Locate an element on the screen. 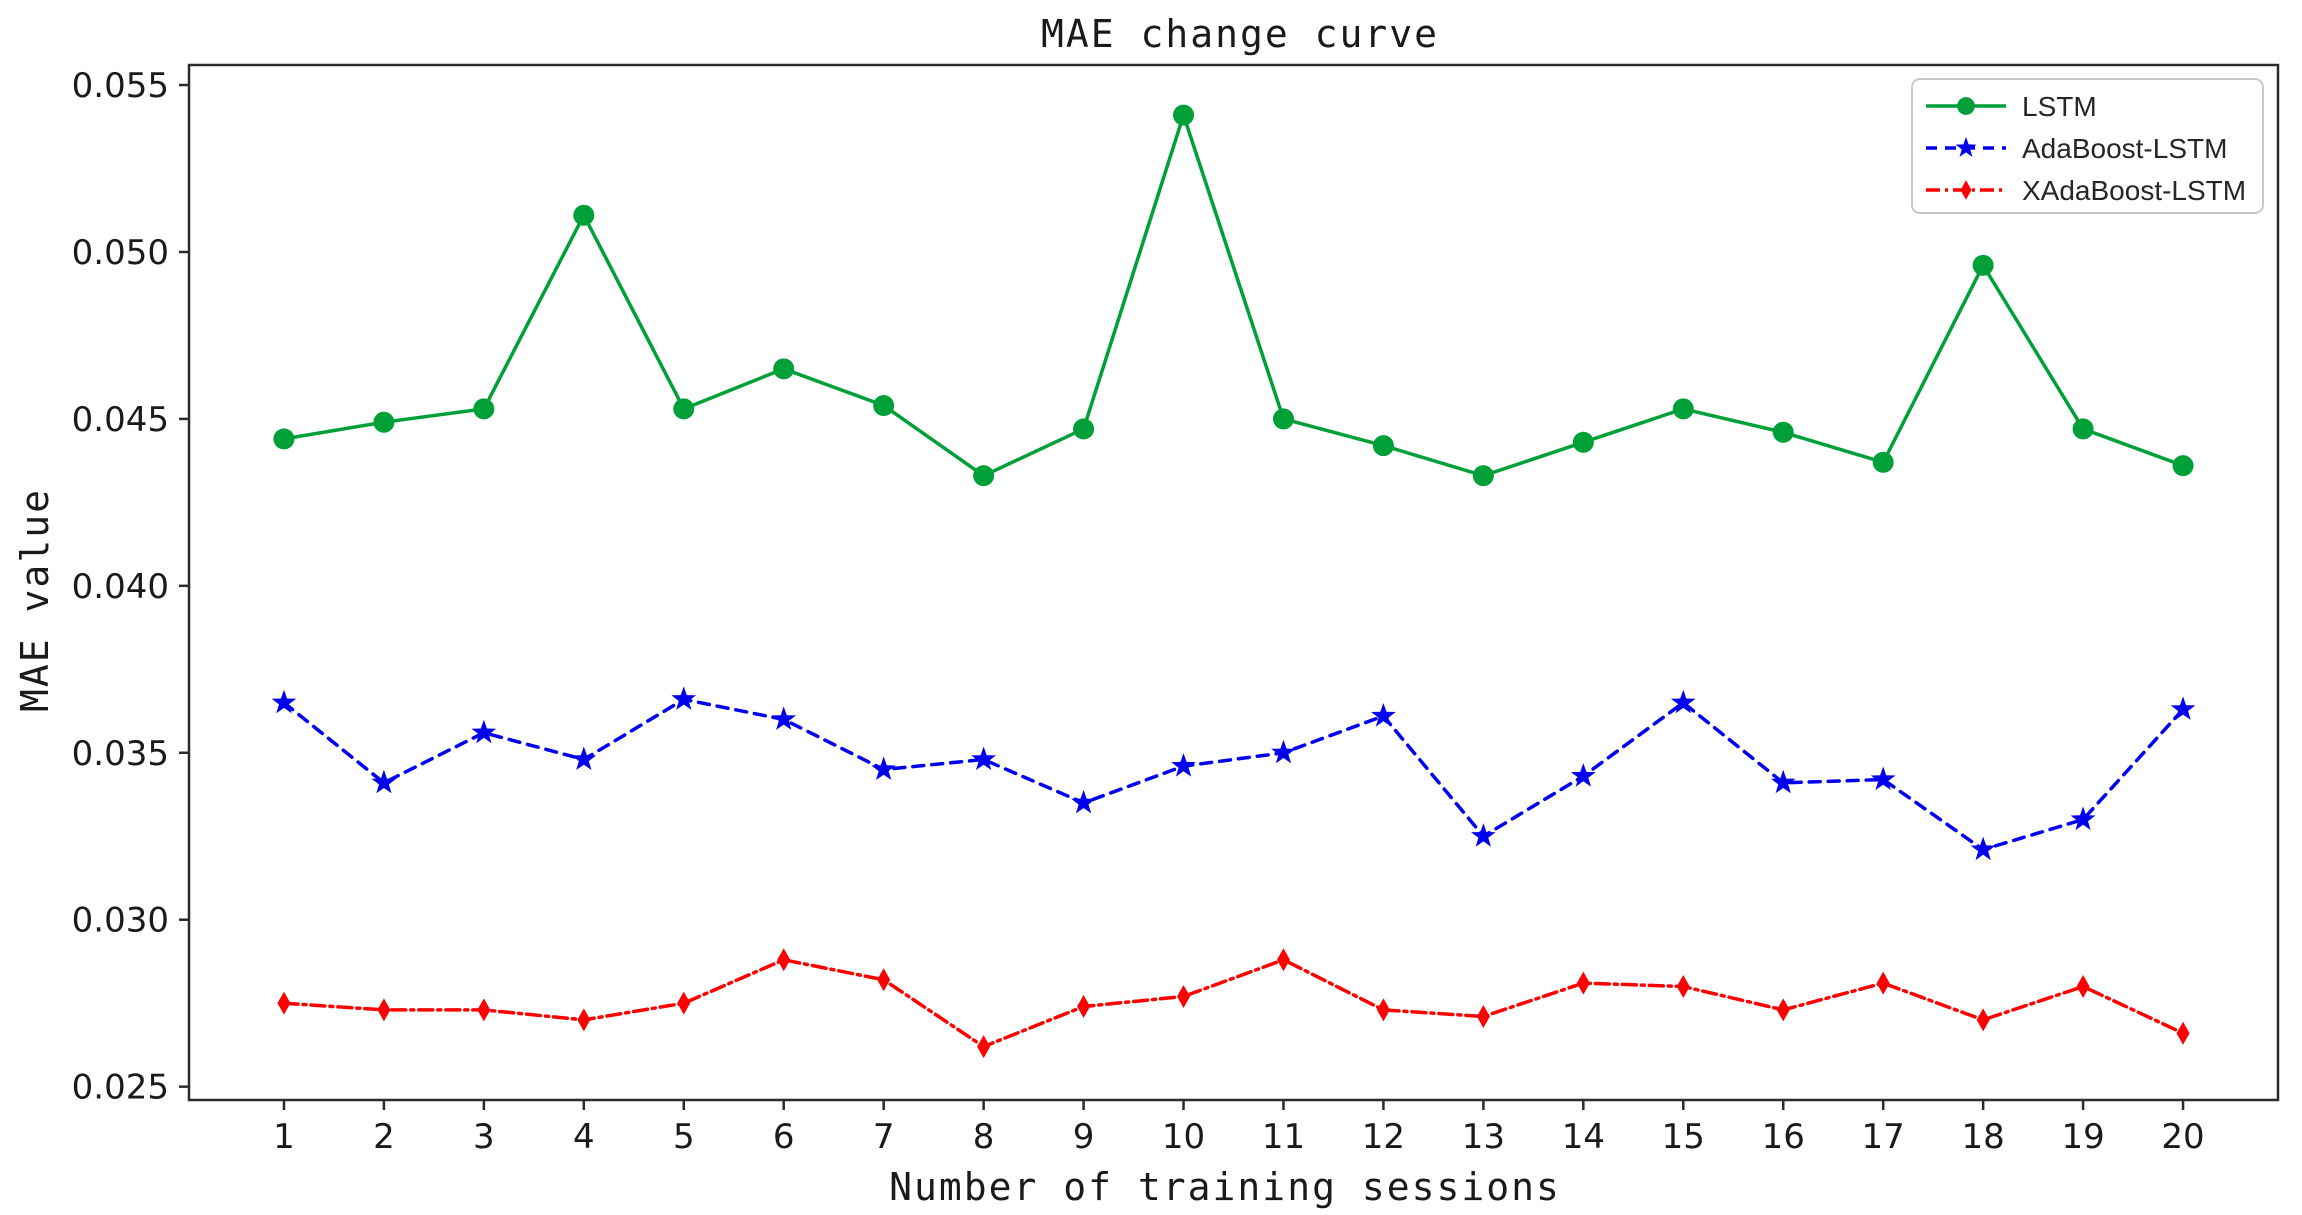 The height and width of the screenshot is (1215, 2302). legend-item-xadaboost-lstm: XAdaBoost-LSTM is located at coordinates (2086, 190).